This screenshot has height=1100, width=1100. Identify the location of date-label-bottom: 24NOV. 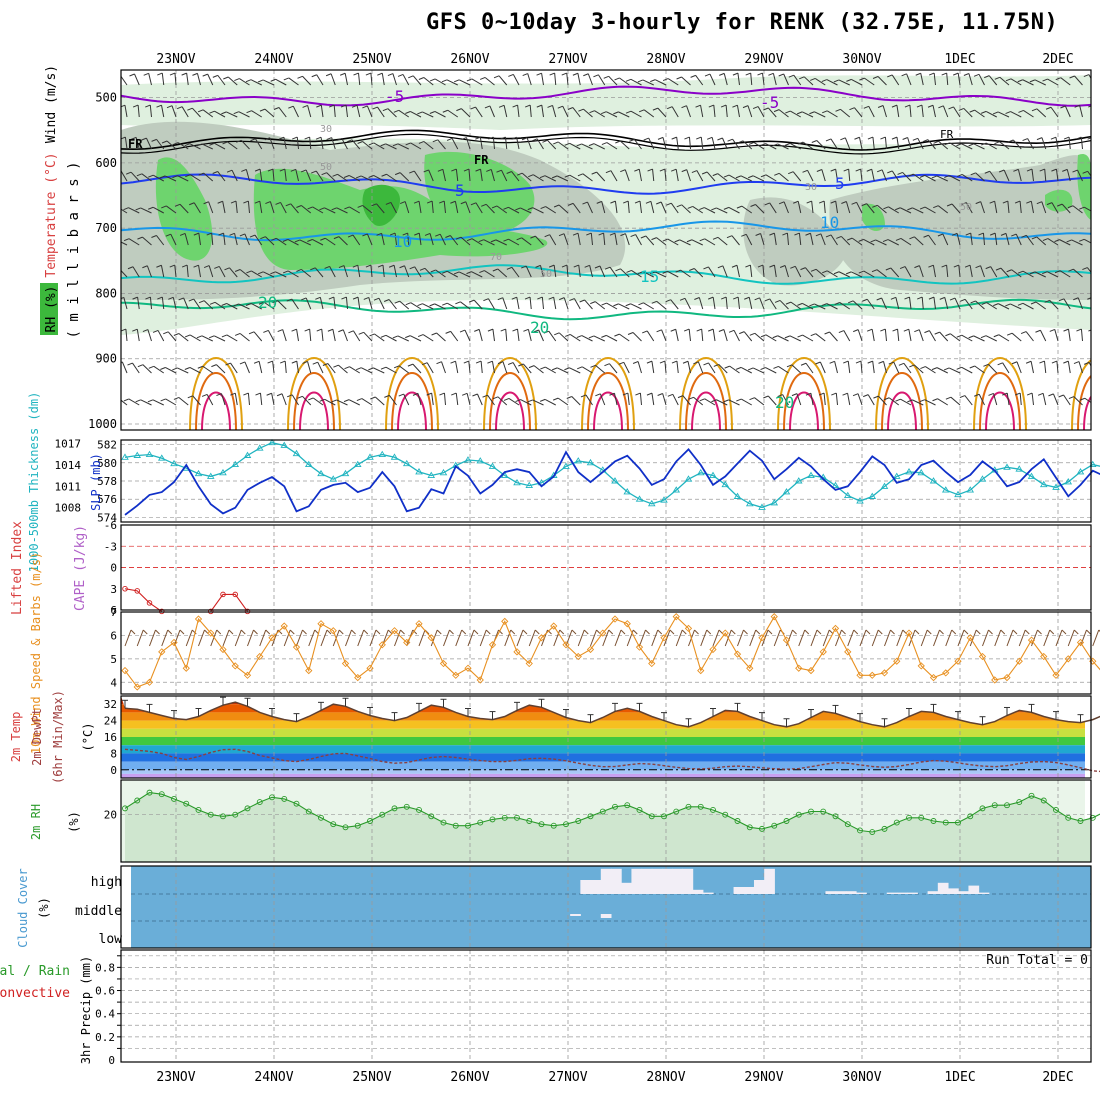
(273, 1077).